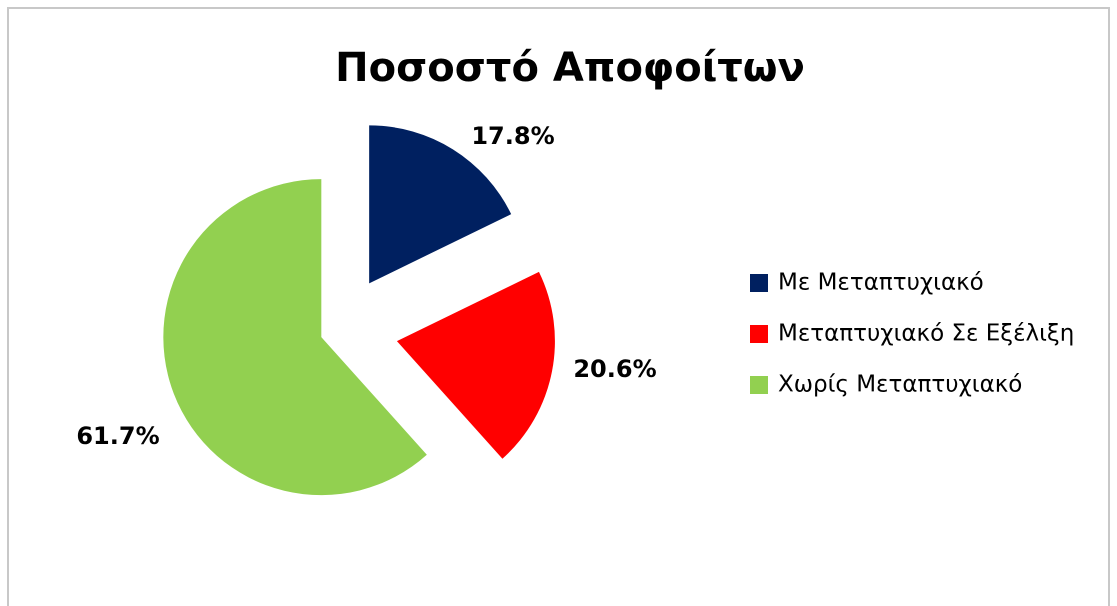 This screenshot has width=1117, height=606. What do you see at coordinates (117, 436) in the screenshot?
I see `data-label: 61.7%` at bounding box center [117, 436].